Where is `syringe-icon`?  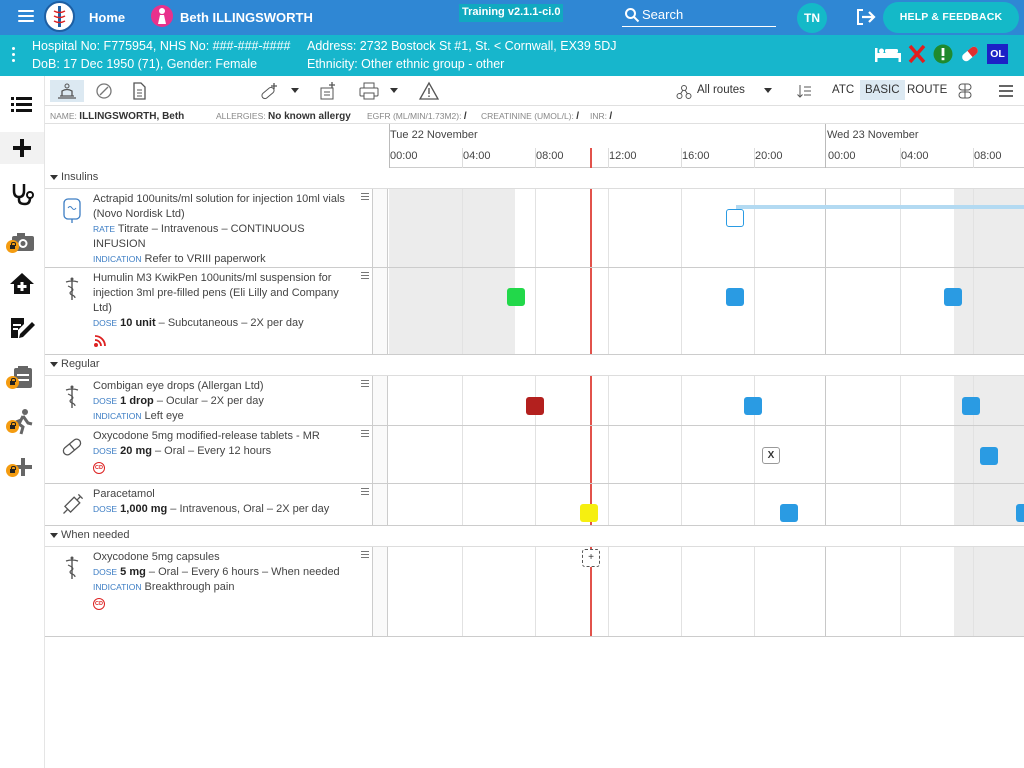
syringe-icon is located at coordinates (73, 503).